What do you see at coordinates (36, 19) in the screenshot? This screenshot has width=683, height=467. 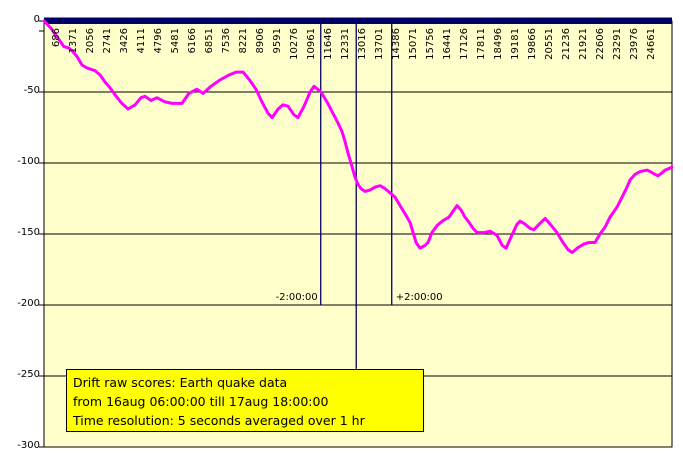 I see `y-axis-label: 0` at bounding box center [36, 19].